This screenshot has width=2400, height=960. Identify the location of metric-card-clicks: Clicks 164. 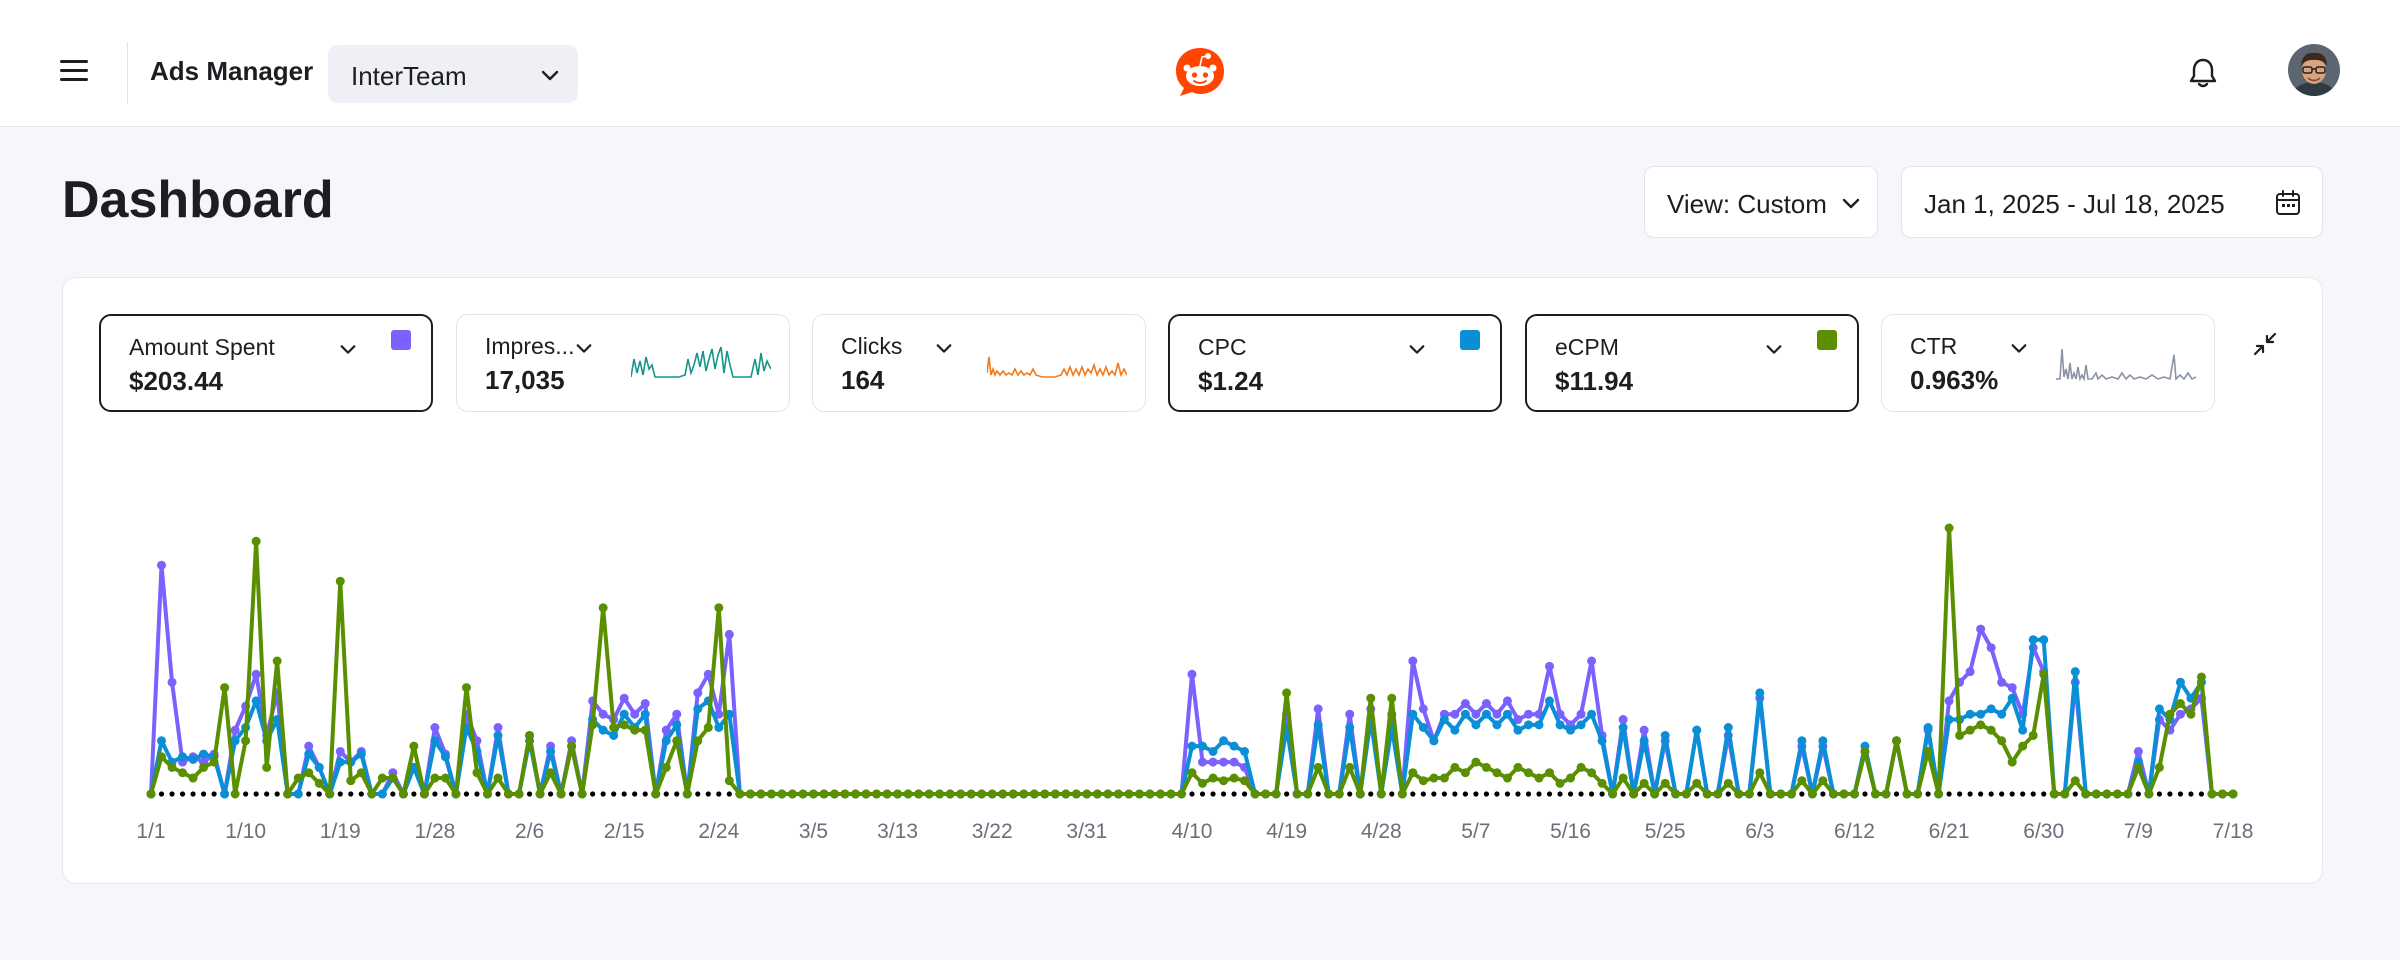
(979, 363).